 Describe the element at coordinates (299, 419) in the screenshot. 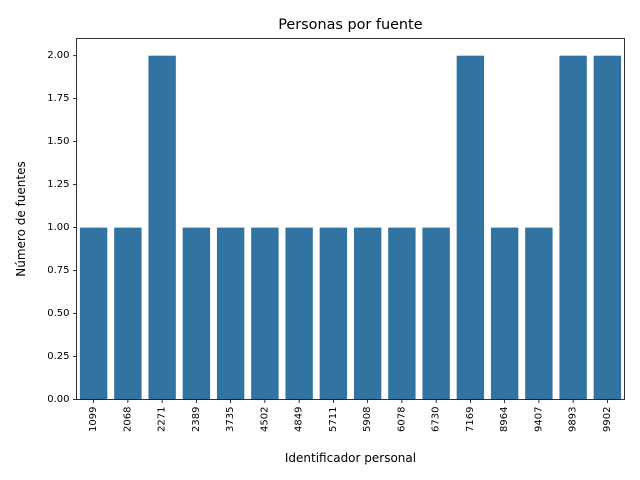

I see `x-tick-label: 4849` at that location.